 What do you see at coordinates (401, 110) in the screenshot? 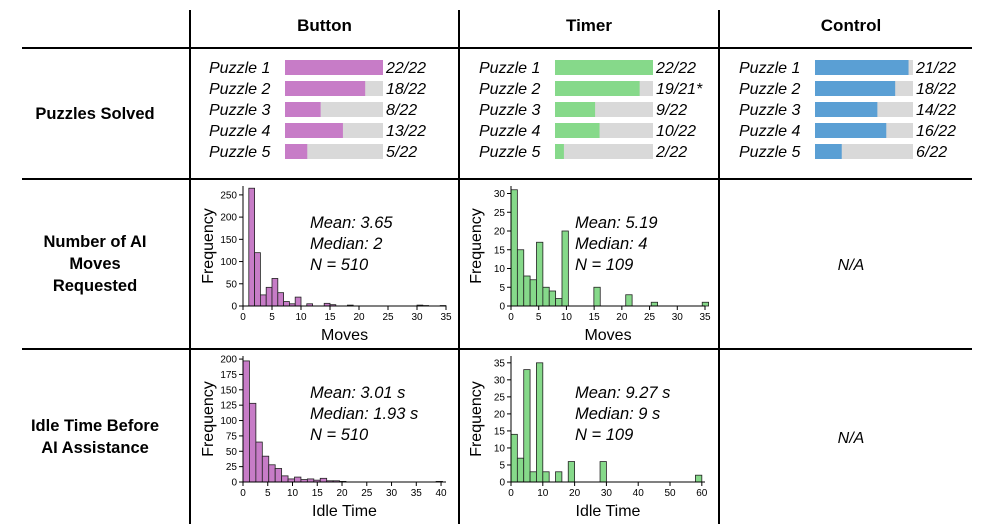
I see `bar-value-label: 8/22` at bounding box center [401, 110].